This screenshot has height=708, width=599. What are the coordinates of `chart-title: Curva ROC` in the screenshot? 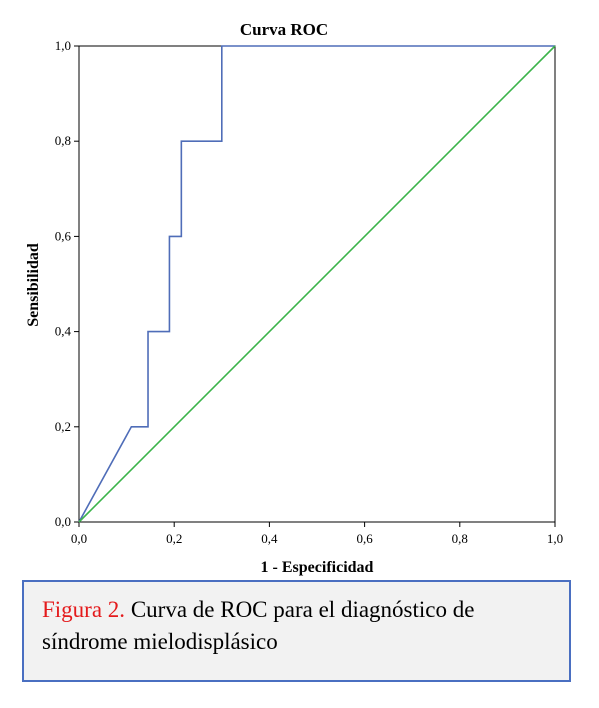 It's located at (284, 29).